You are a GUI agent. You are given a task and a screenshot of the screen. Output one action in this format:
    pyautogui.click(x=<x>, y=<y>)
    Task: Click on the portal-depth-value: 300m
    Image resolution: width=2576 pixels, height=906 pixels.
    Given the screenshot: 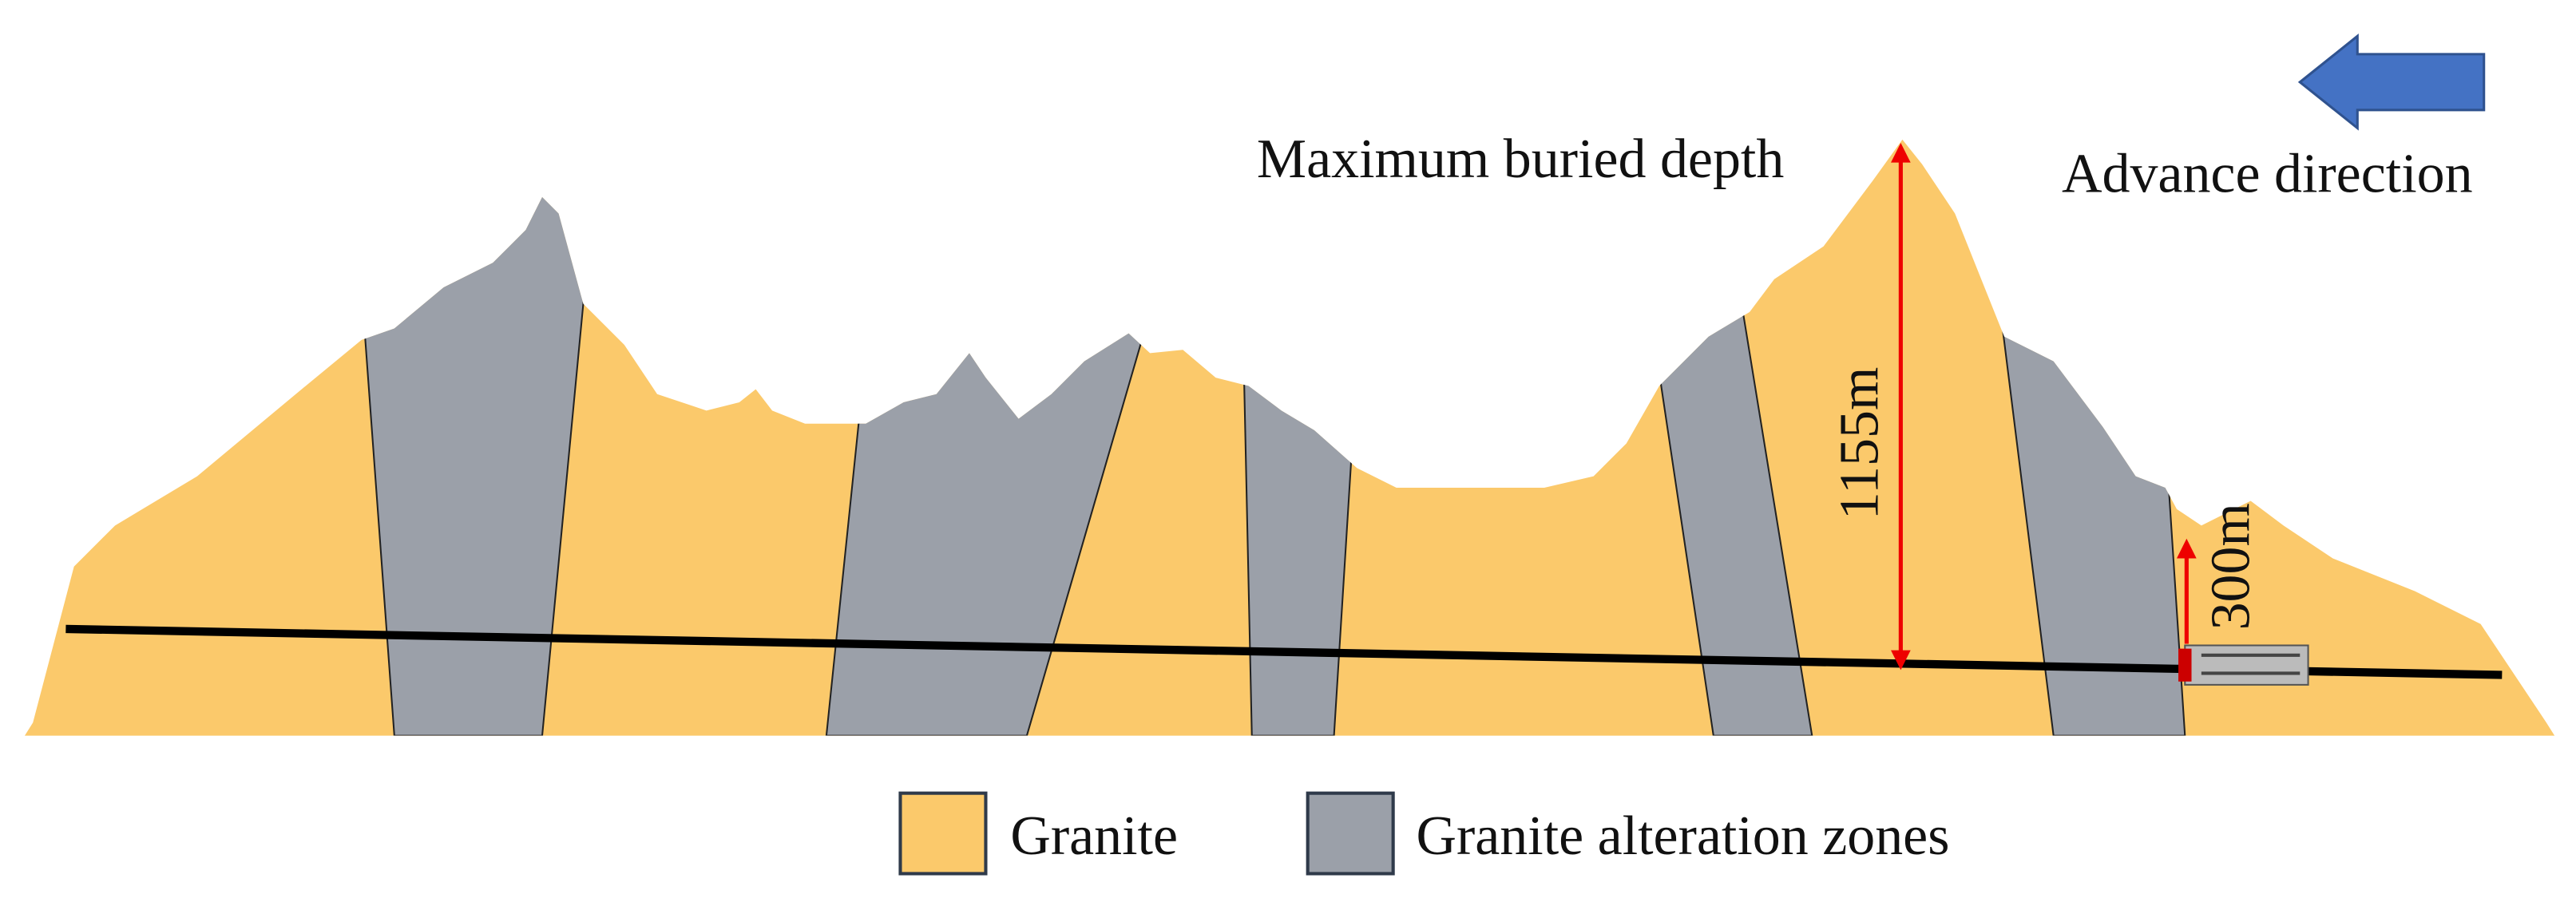 What is the action you would take?
    pyautogui.click(x=2231, y=566)
    